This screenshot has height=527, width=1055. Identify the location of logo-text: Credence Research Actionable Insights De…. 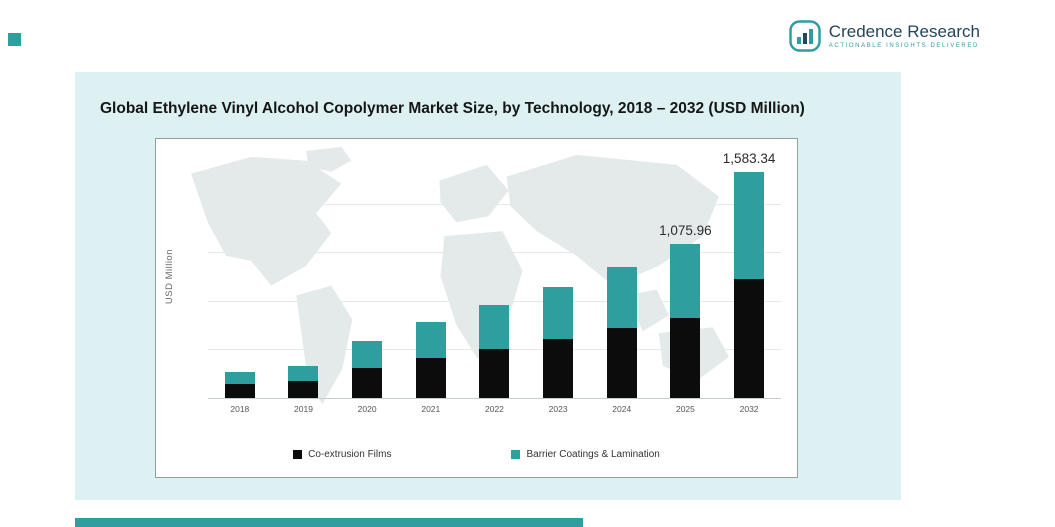
(904, 36).